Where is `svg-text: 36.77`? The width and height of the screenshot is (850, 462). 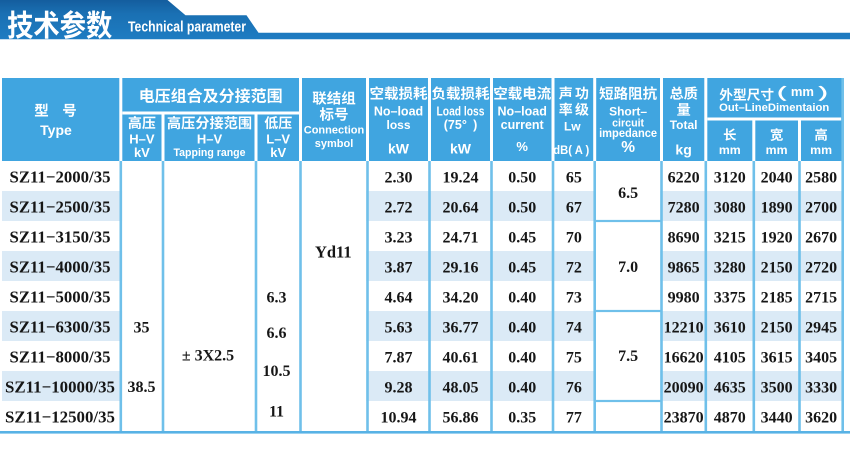 svg-text: 36.77 is located at coordinates (461, 328).